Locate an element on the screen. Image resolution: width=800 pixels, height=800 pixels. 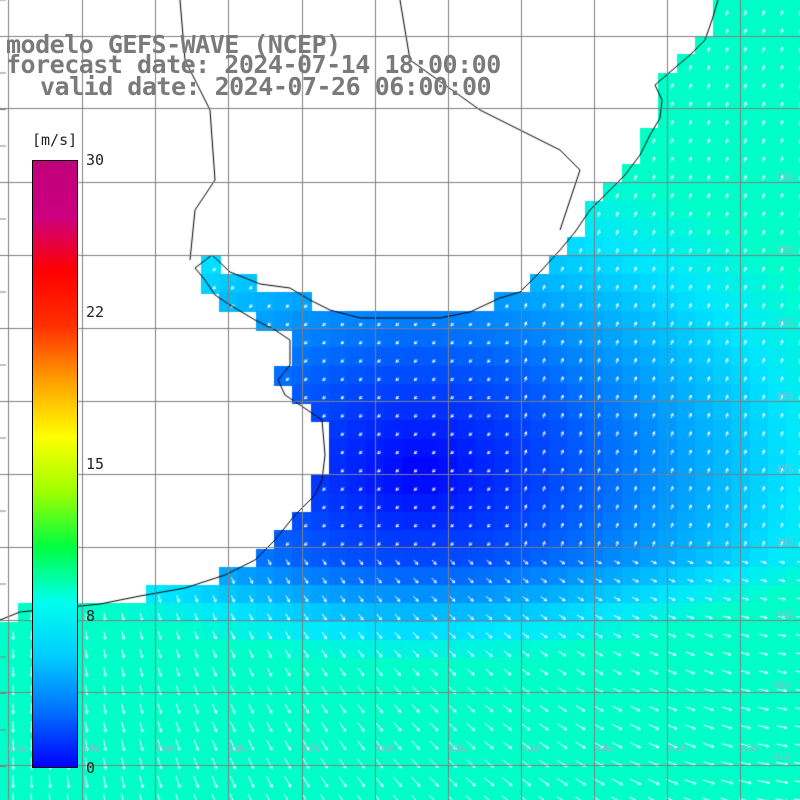
colorbar-unit: [m/s] is located at coordinates (55, 140).